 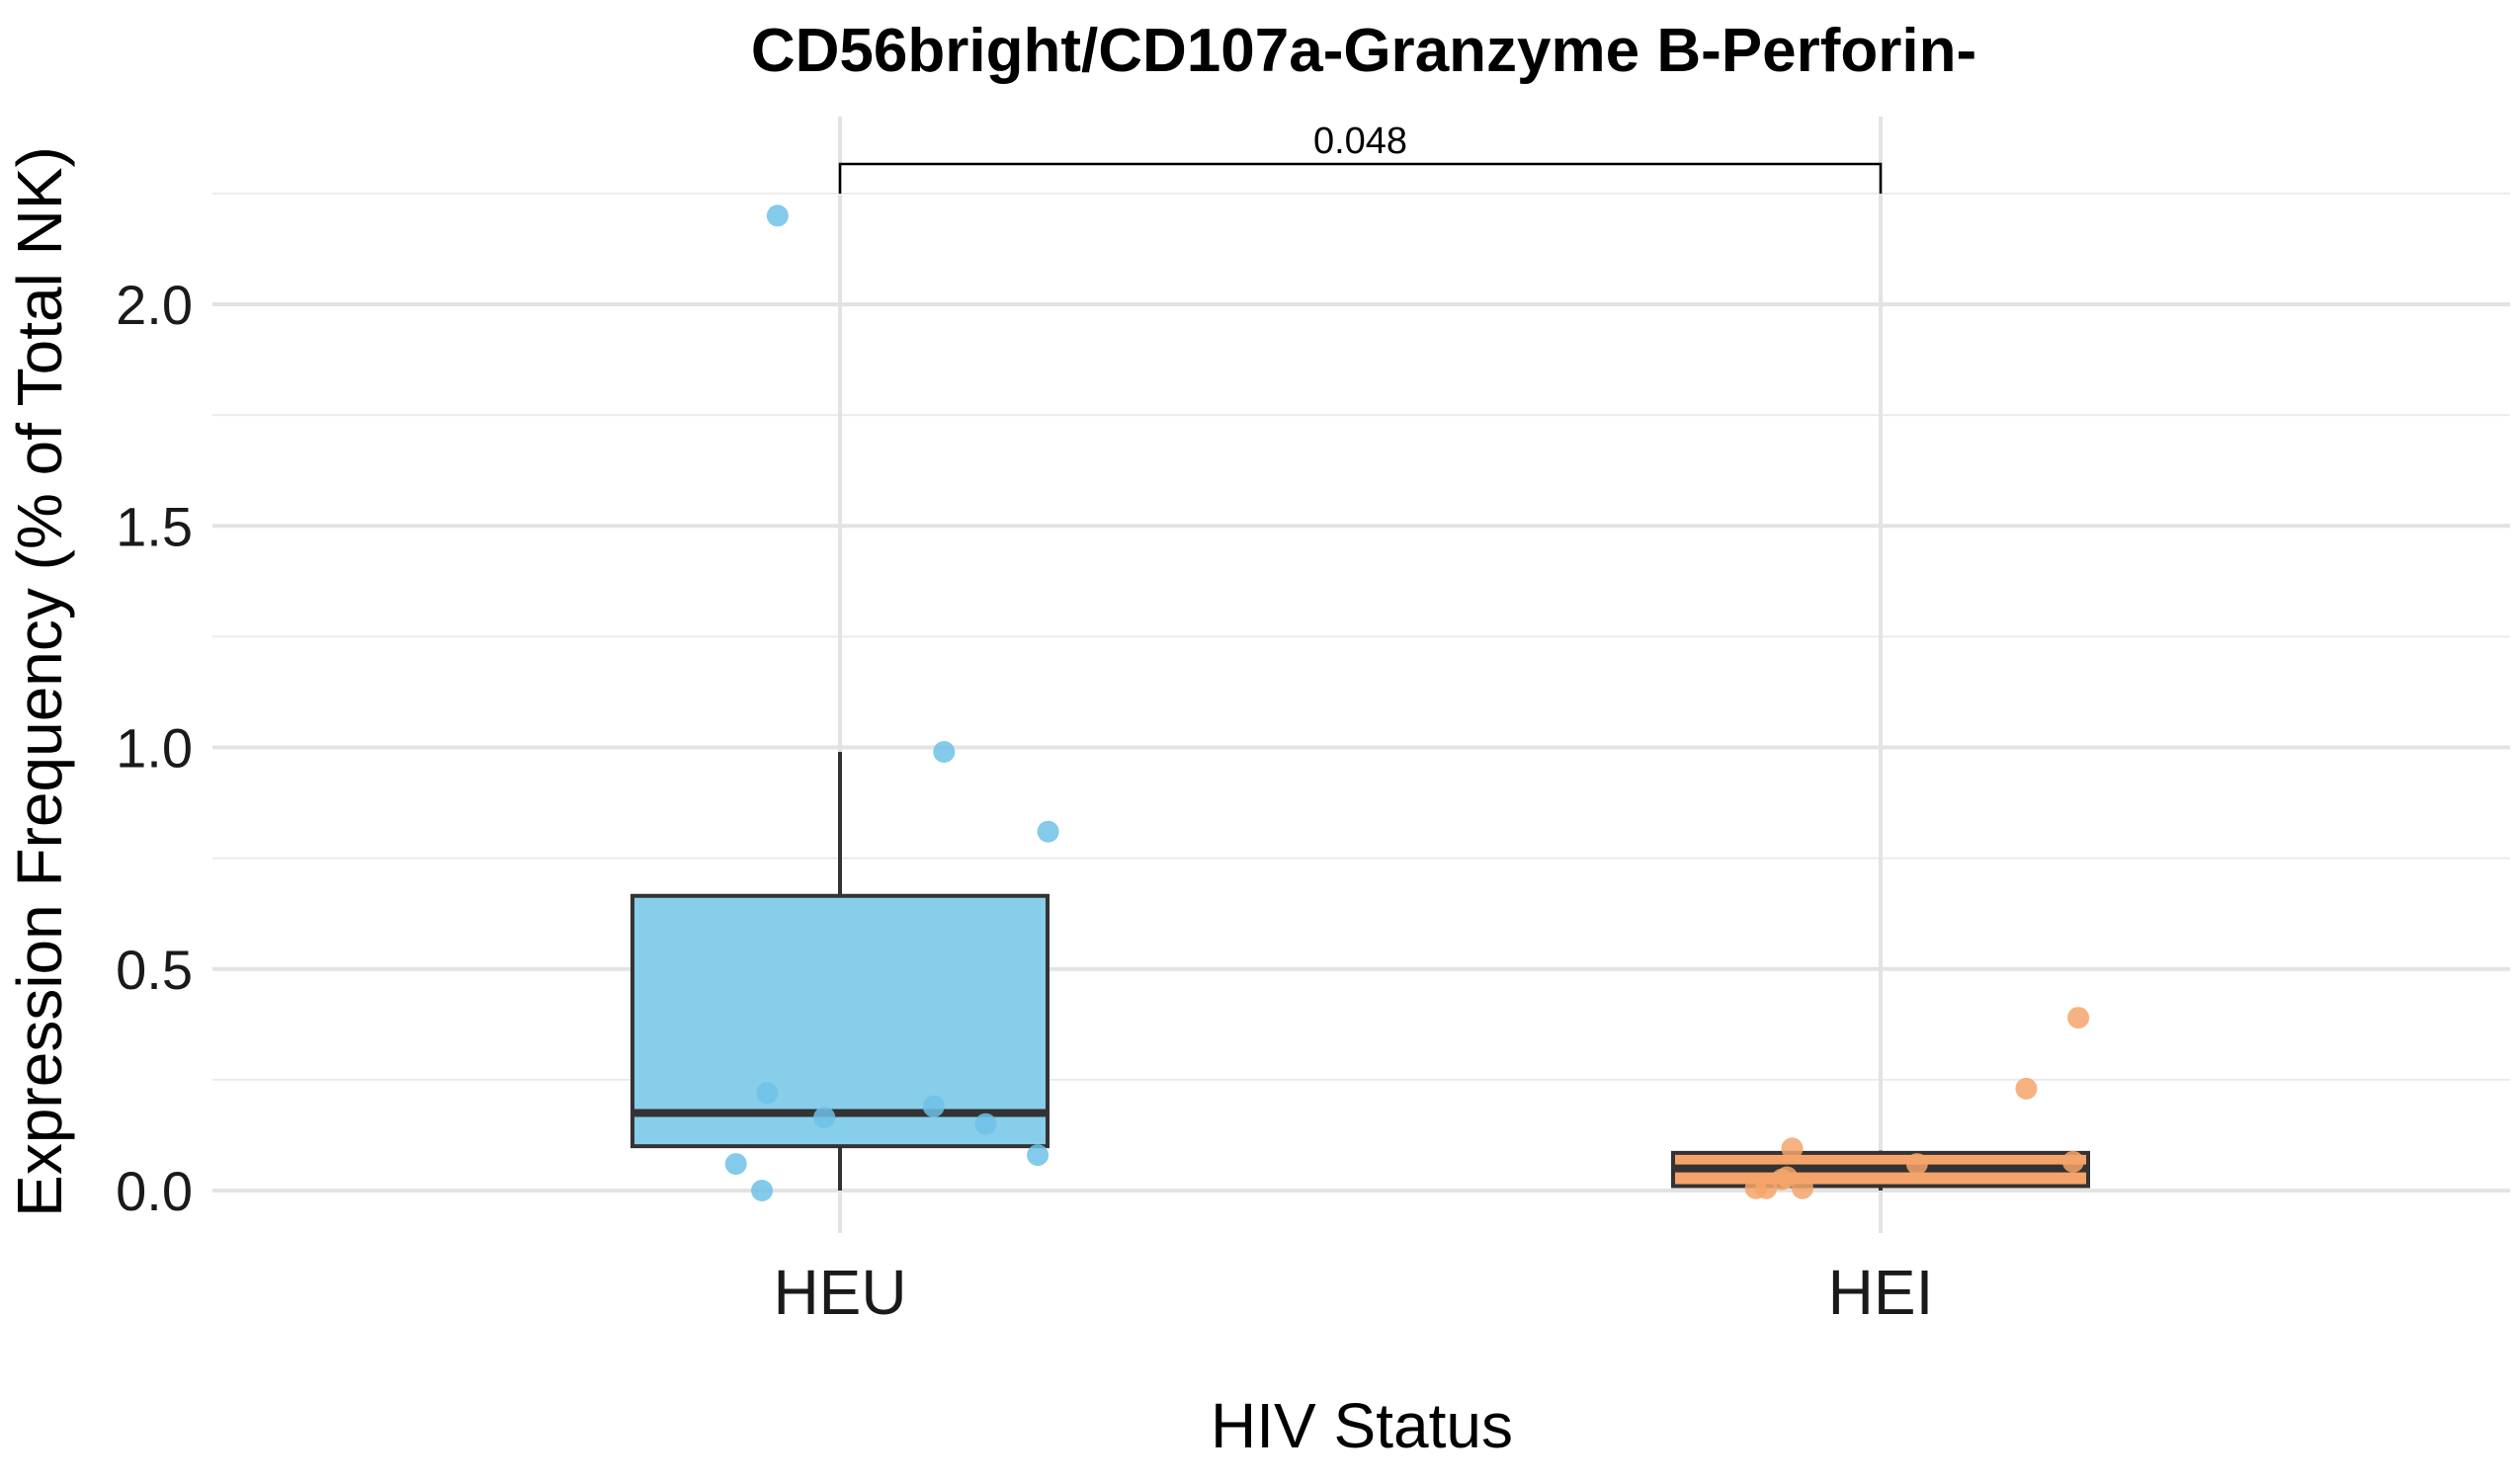 I want to click on significance-bracket, so click(x=1360, y=178).